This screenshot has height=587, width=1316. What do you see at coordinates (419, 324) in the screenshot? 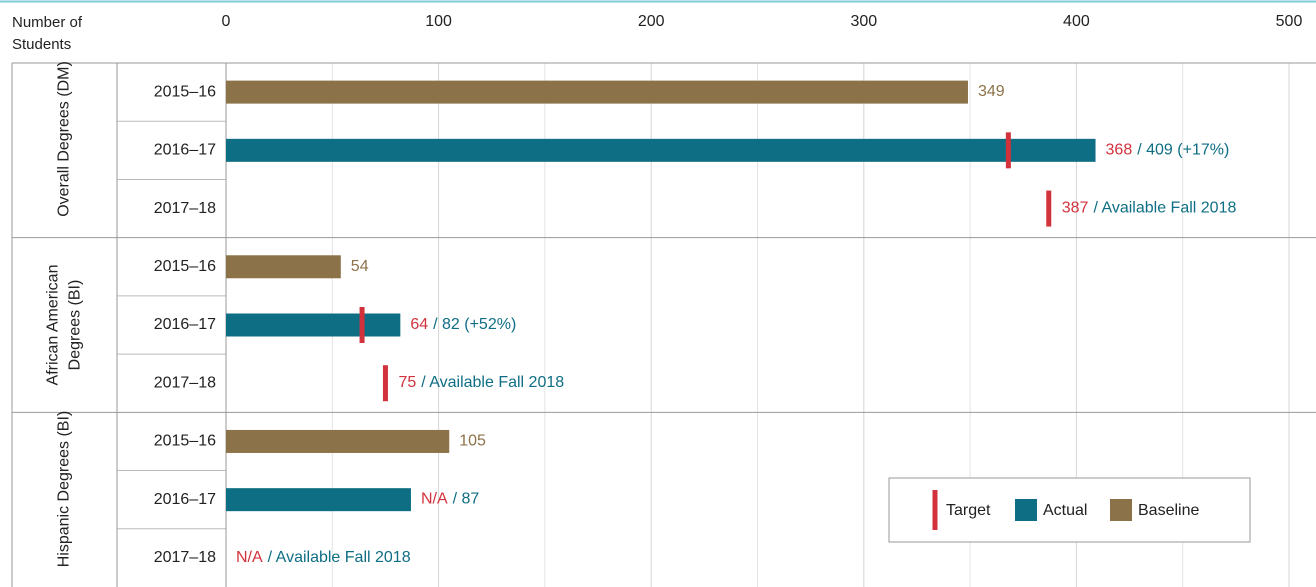
I see `value-label-part: 64` at bounding box center [419, 324].